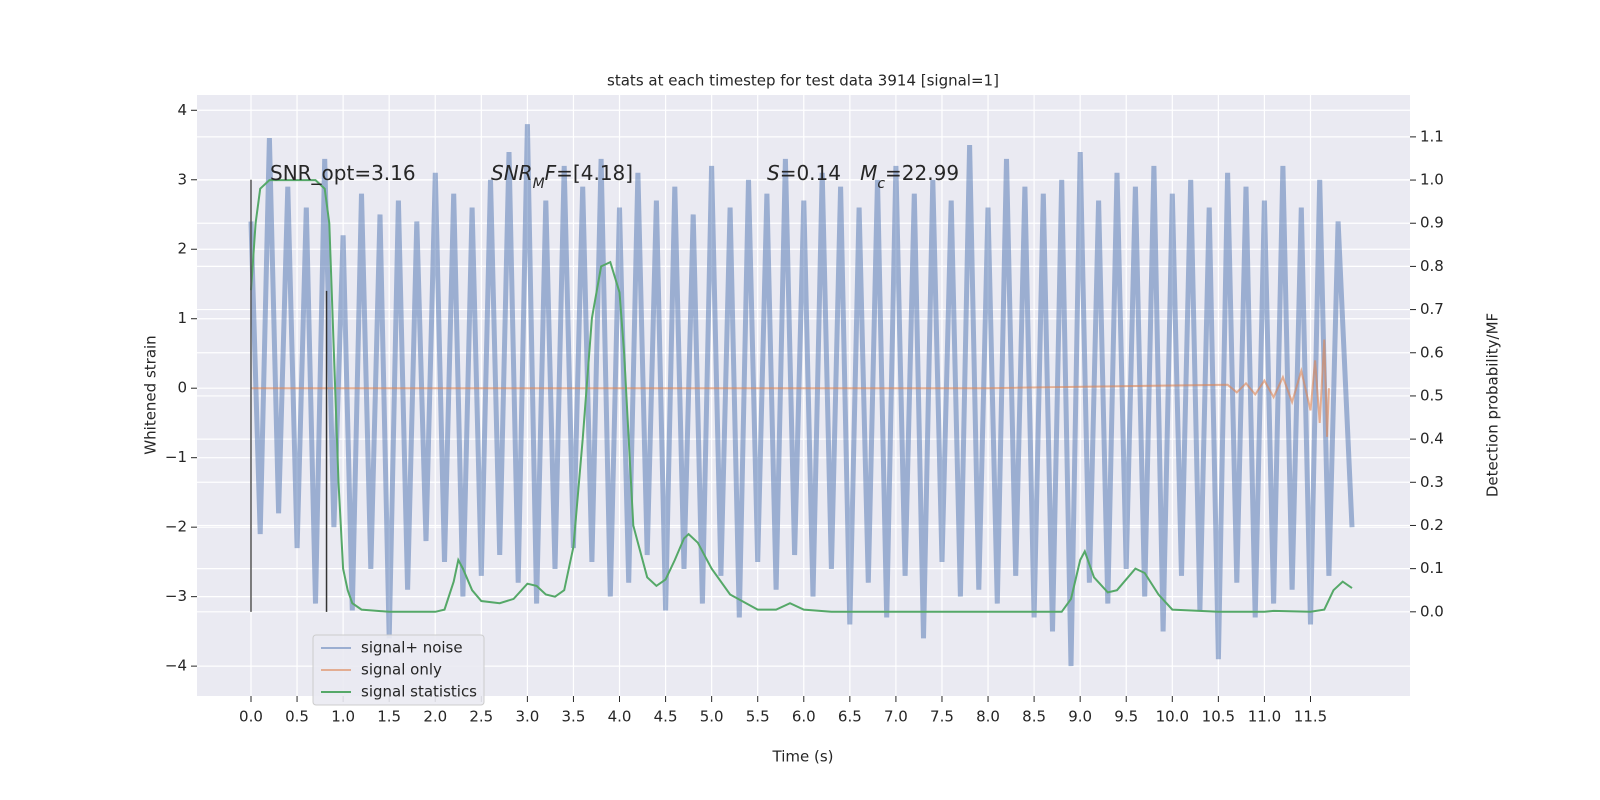 The height and width of the screenshot is (800, 1600). I want to click on x-tick-label: 0.0, so click(251, 717).